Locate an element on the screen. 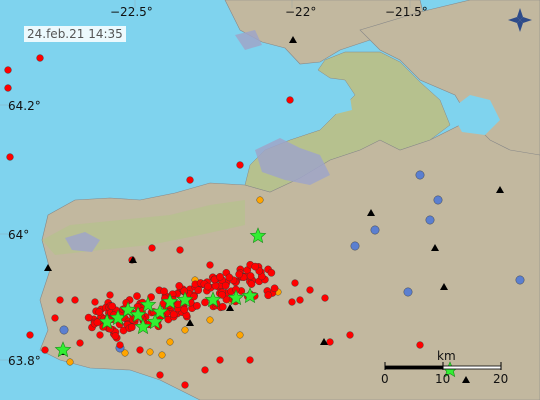  lat-label: 64.2° is located at coordinates (24, 106).